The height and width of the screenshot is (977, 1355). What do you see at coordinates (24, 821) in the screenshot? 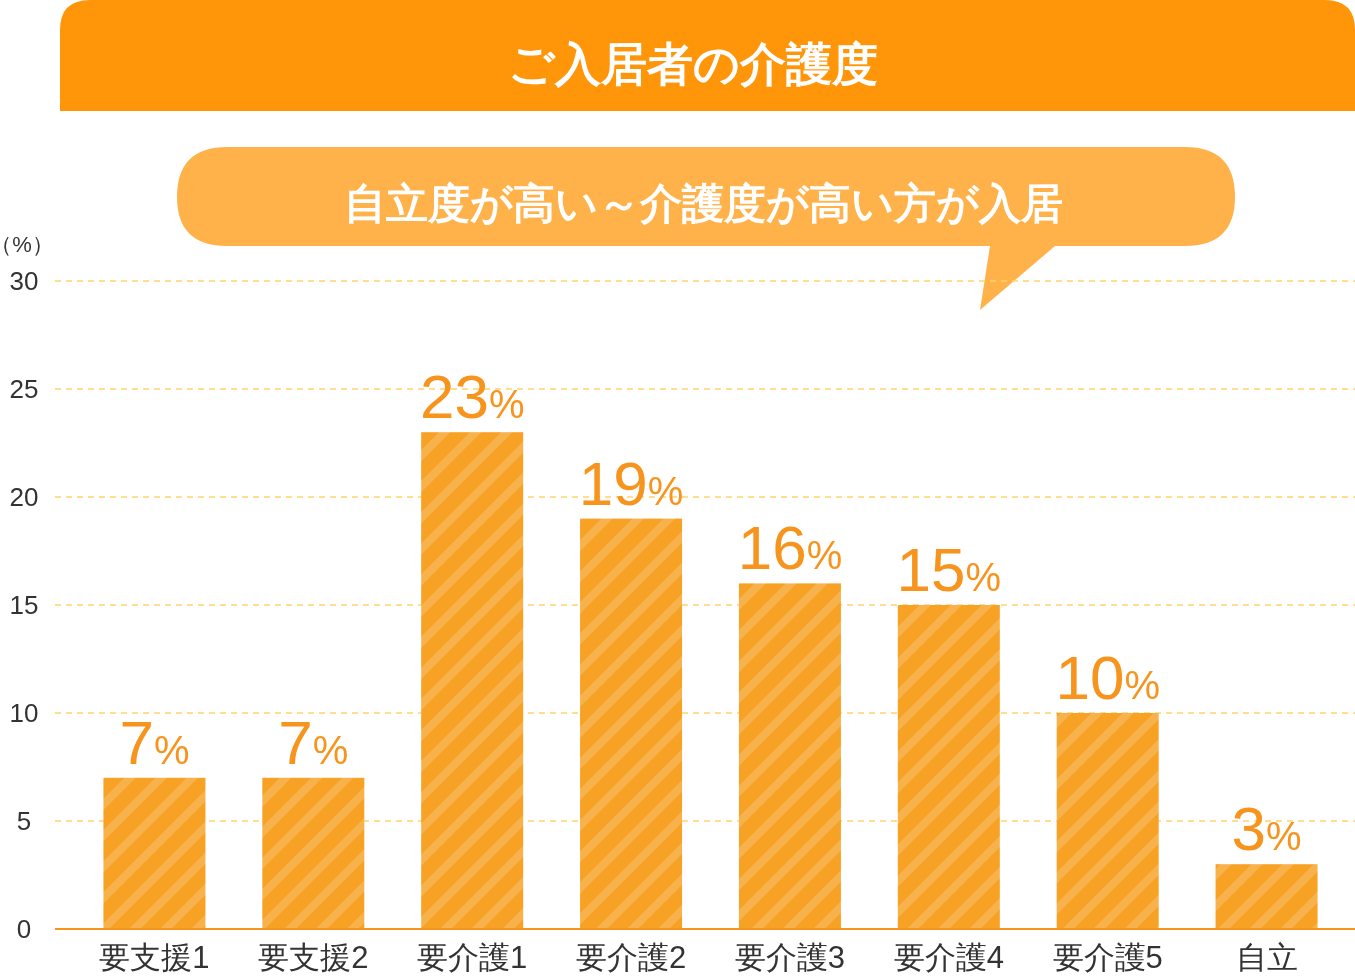
I see `y-tick-label: 5` at bounding box center [24, 821].